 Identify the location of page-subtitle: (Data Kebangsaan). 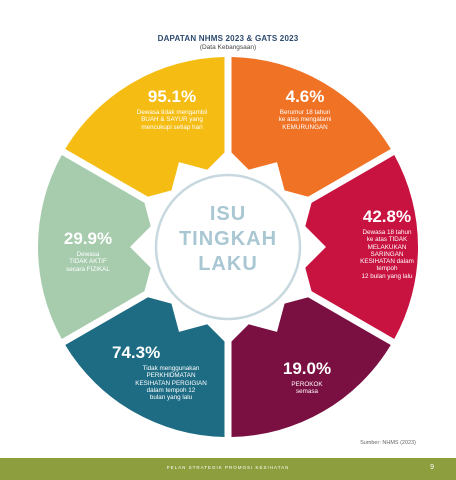
(228, 47).